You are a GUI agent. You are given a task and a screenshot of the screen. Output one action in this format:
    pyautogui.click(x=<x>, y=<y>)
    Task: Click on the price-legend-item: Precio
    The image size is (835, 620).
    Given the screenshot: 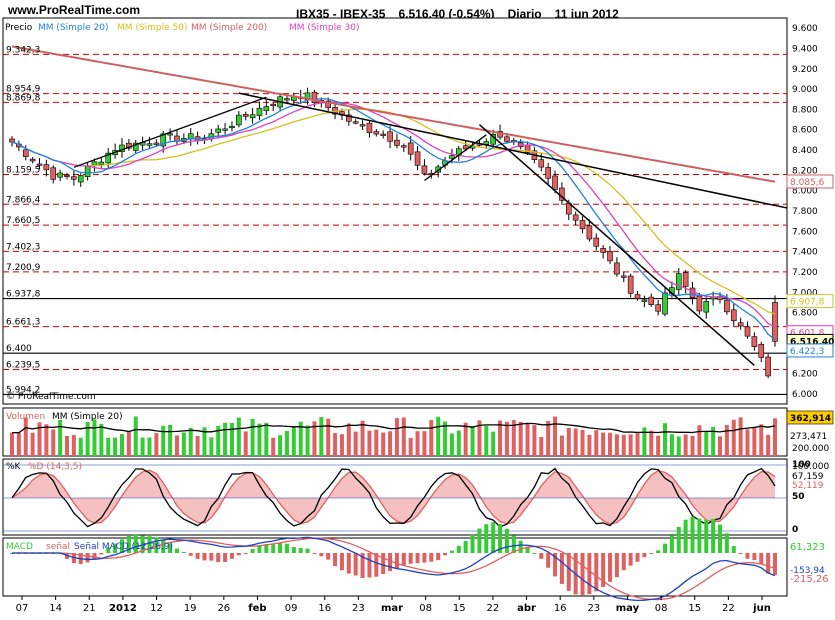 What is the action you would take?
    pyautogui.click(x=19, y=28)
    